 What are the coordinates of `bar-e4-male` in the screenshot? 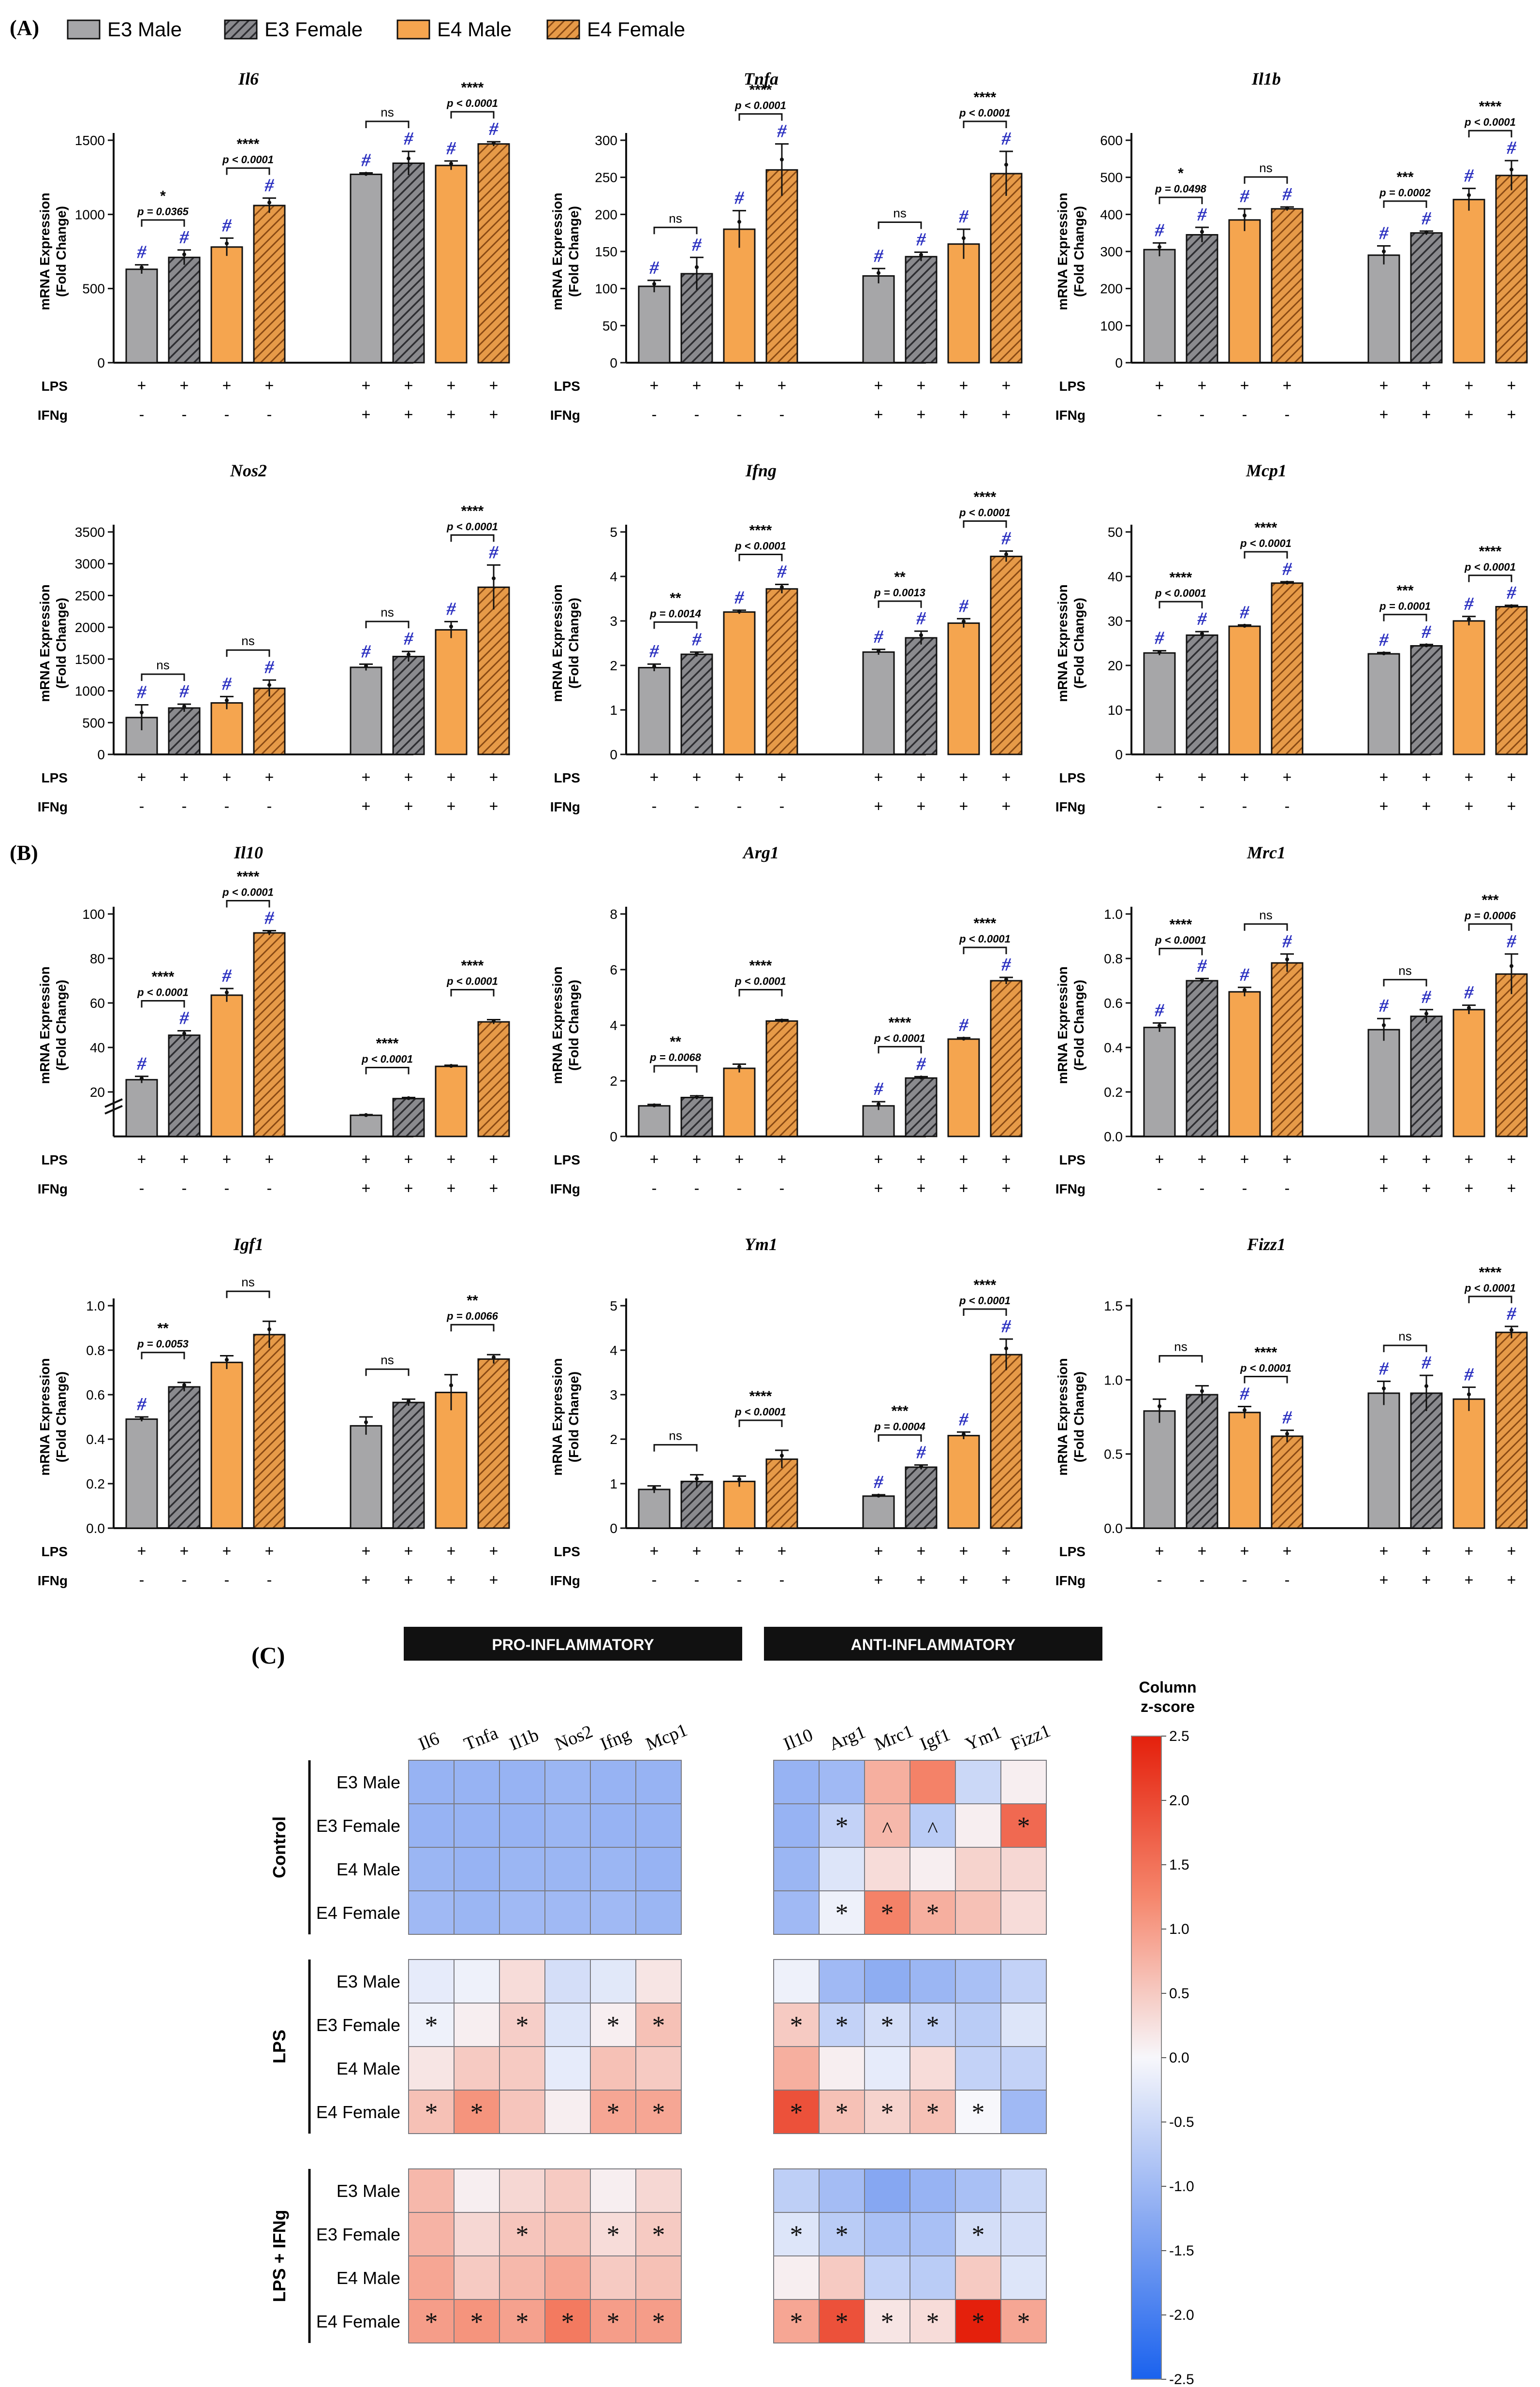 It's located at (1245, 690).